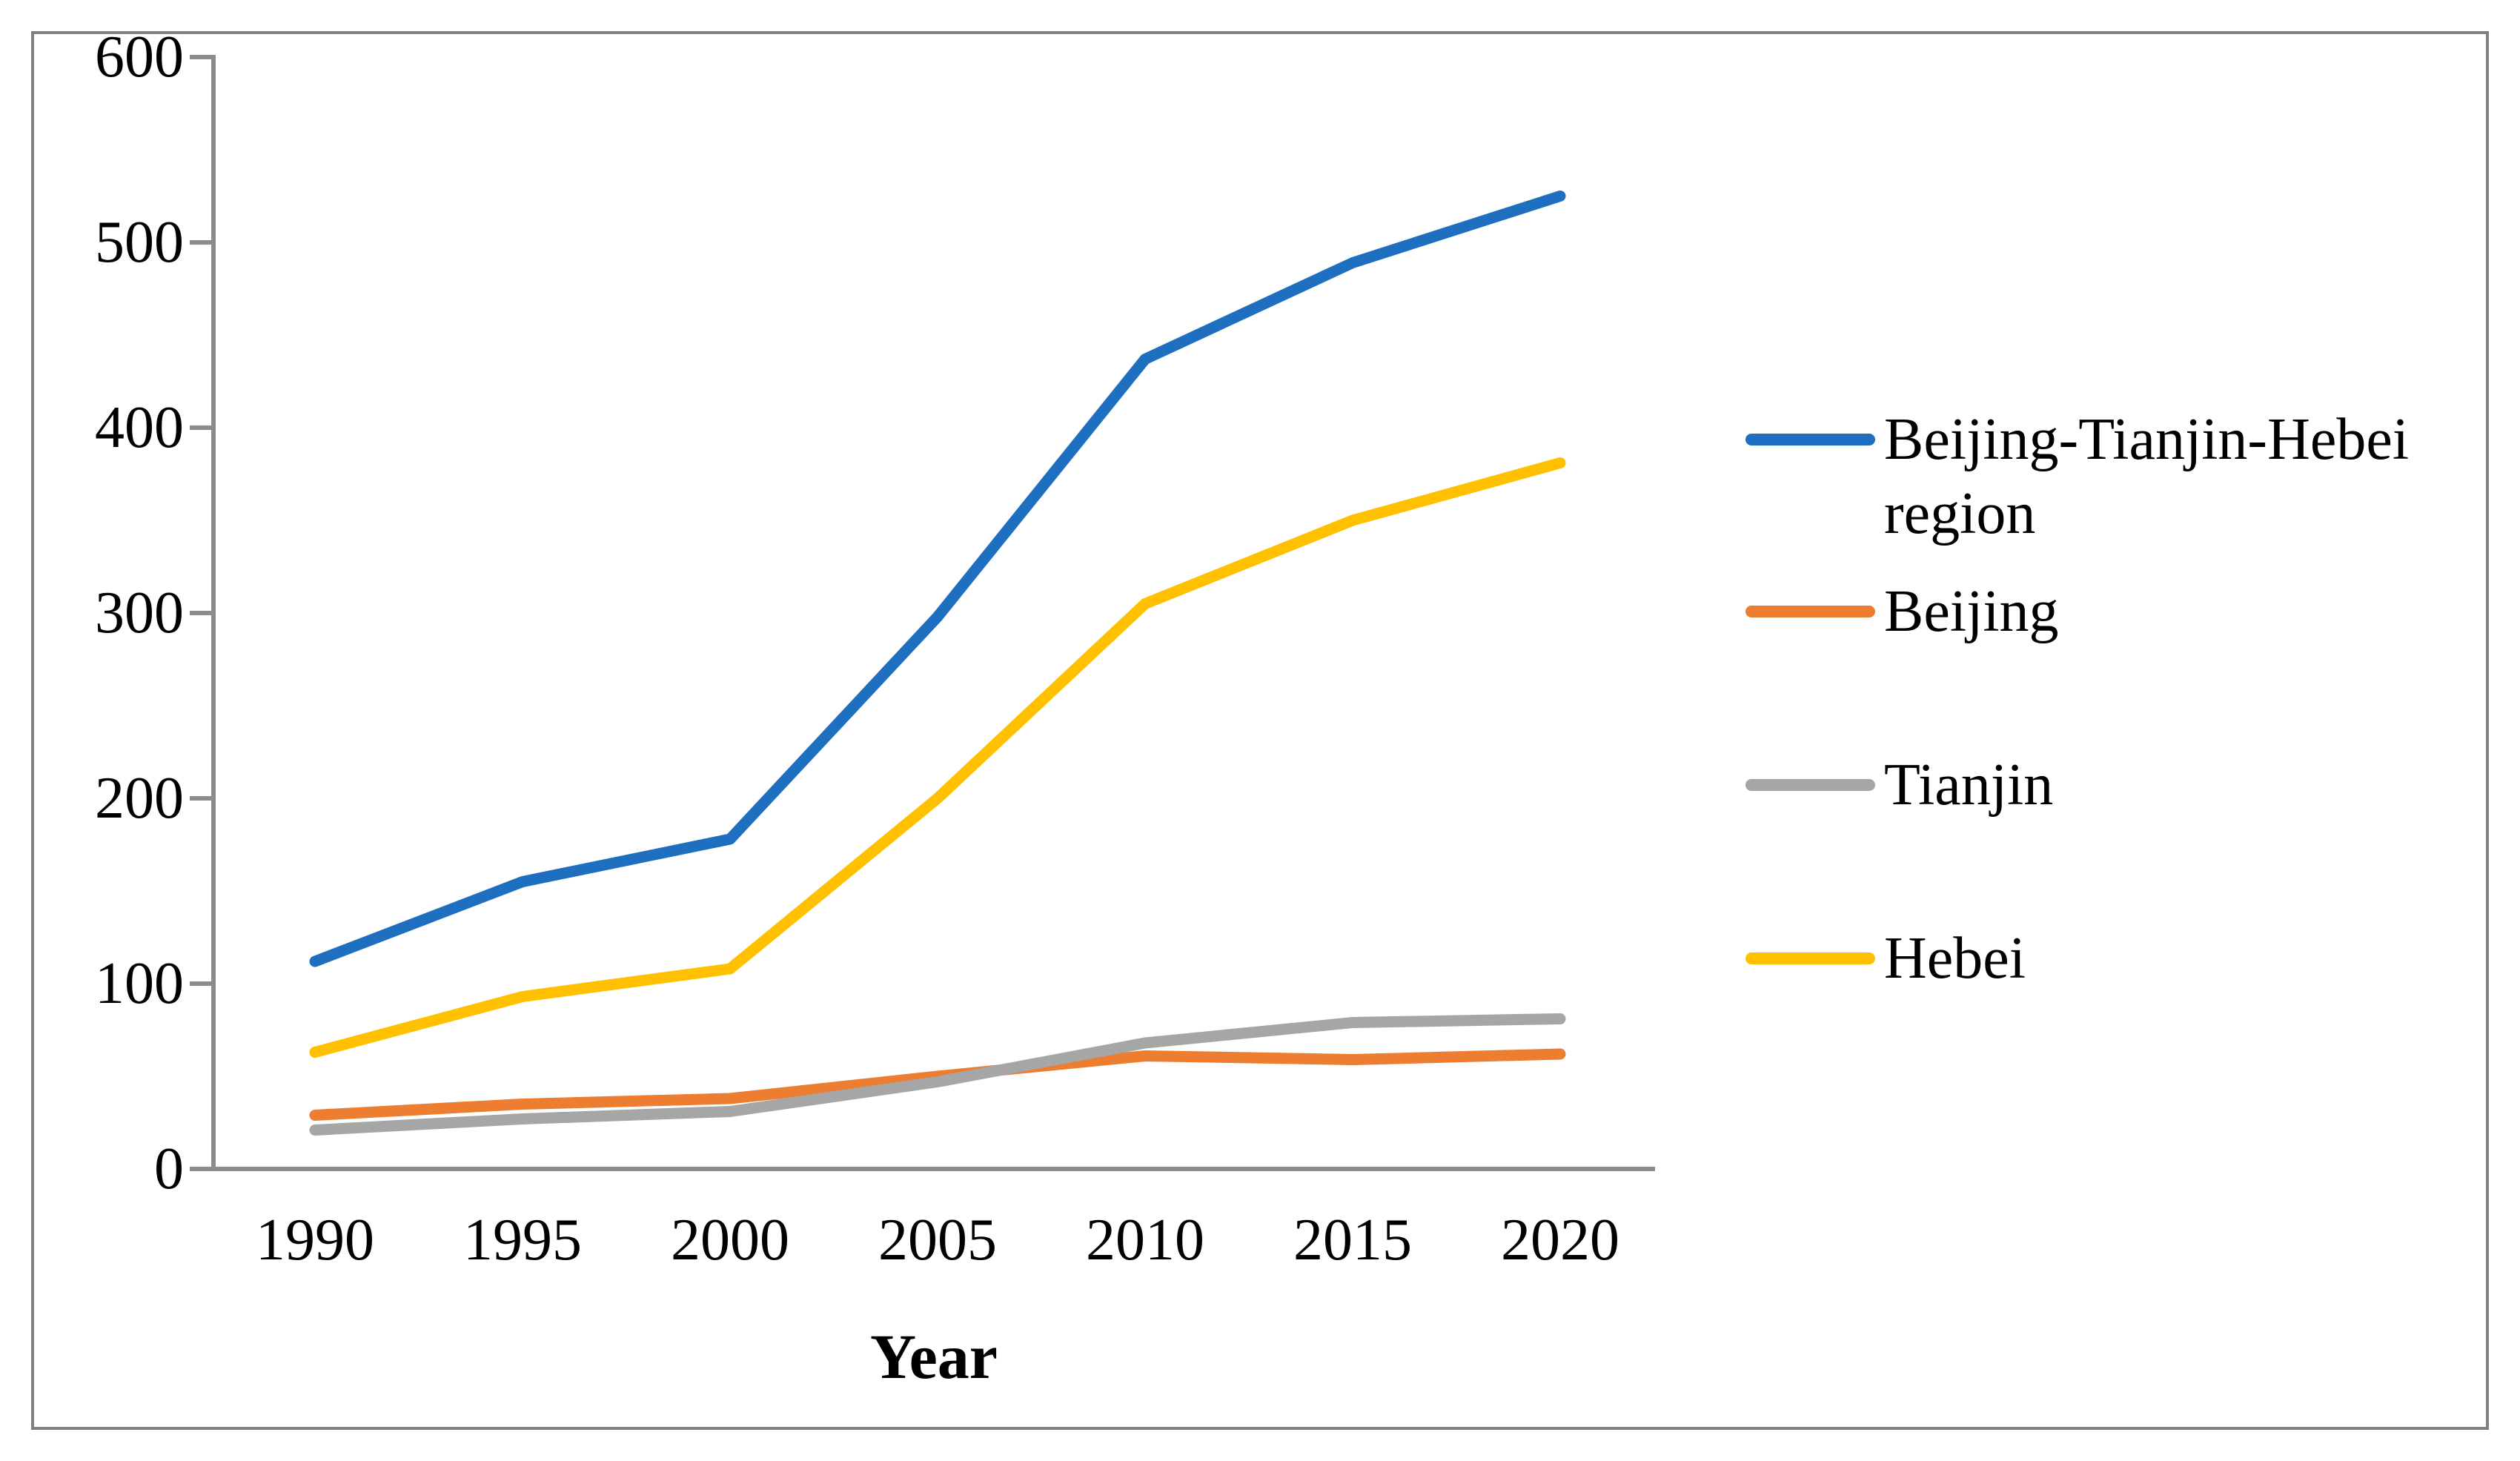 This screenshot has width=2520, height=1461. What do you see at coordinates (730, 1240) in the screenshot?
I see `x-tick-label-2000: 2000` at bounding box center [730, 1240].